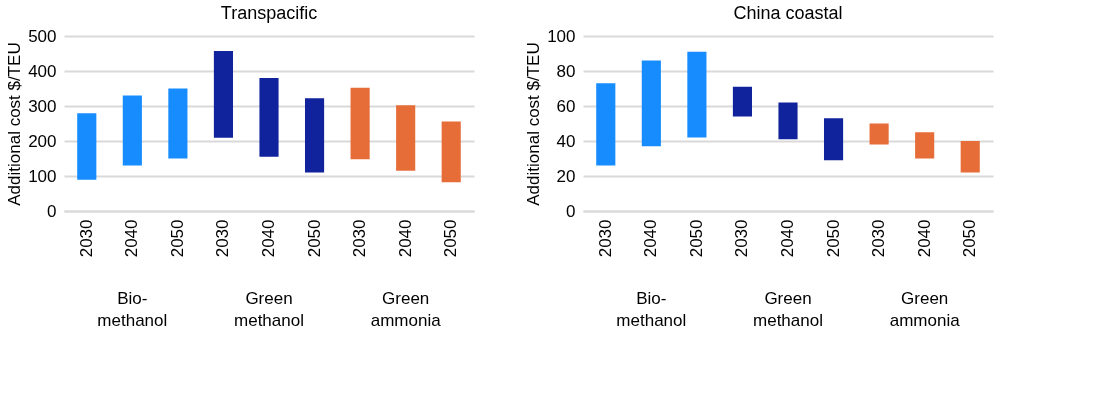  What do you see at coordinates (566, 176) in the screenshot?
I see `y-tick-label: 20` at bounding box center [566, 176].